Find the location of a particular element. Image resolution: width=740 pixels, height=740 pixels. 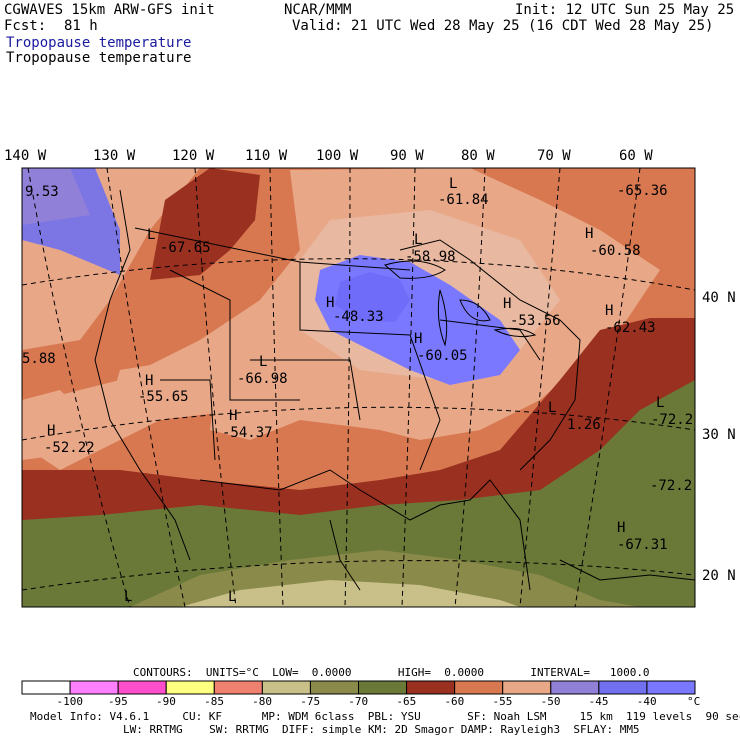

legend-tick-label: -65 is located at coordinates (406, 701).